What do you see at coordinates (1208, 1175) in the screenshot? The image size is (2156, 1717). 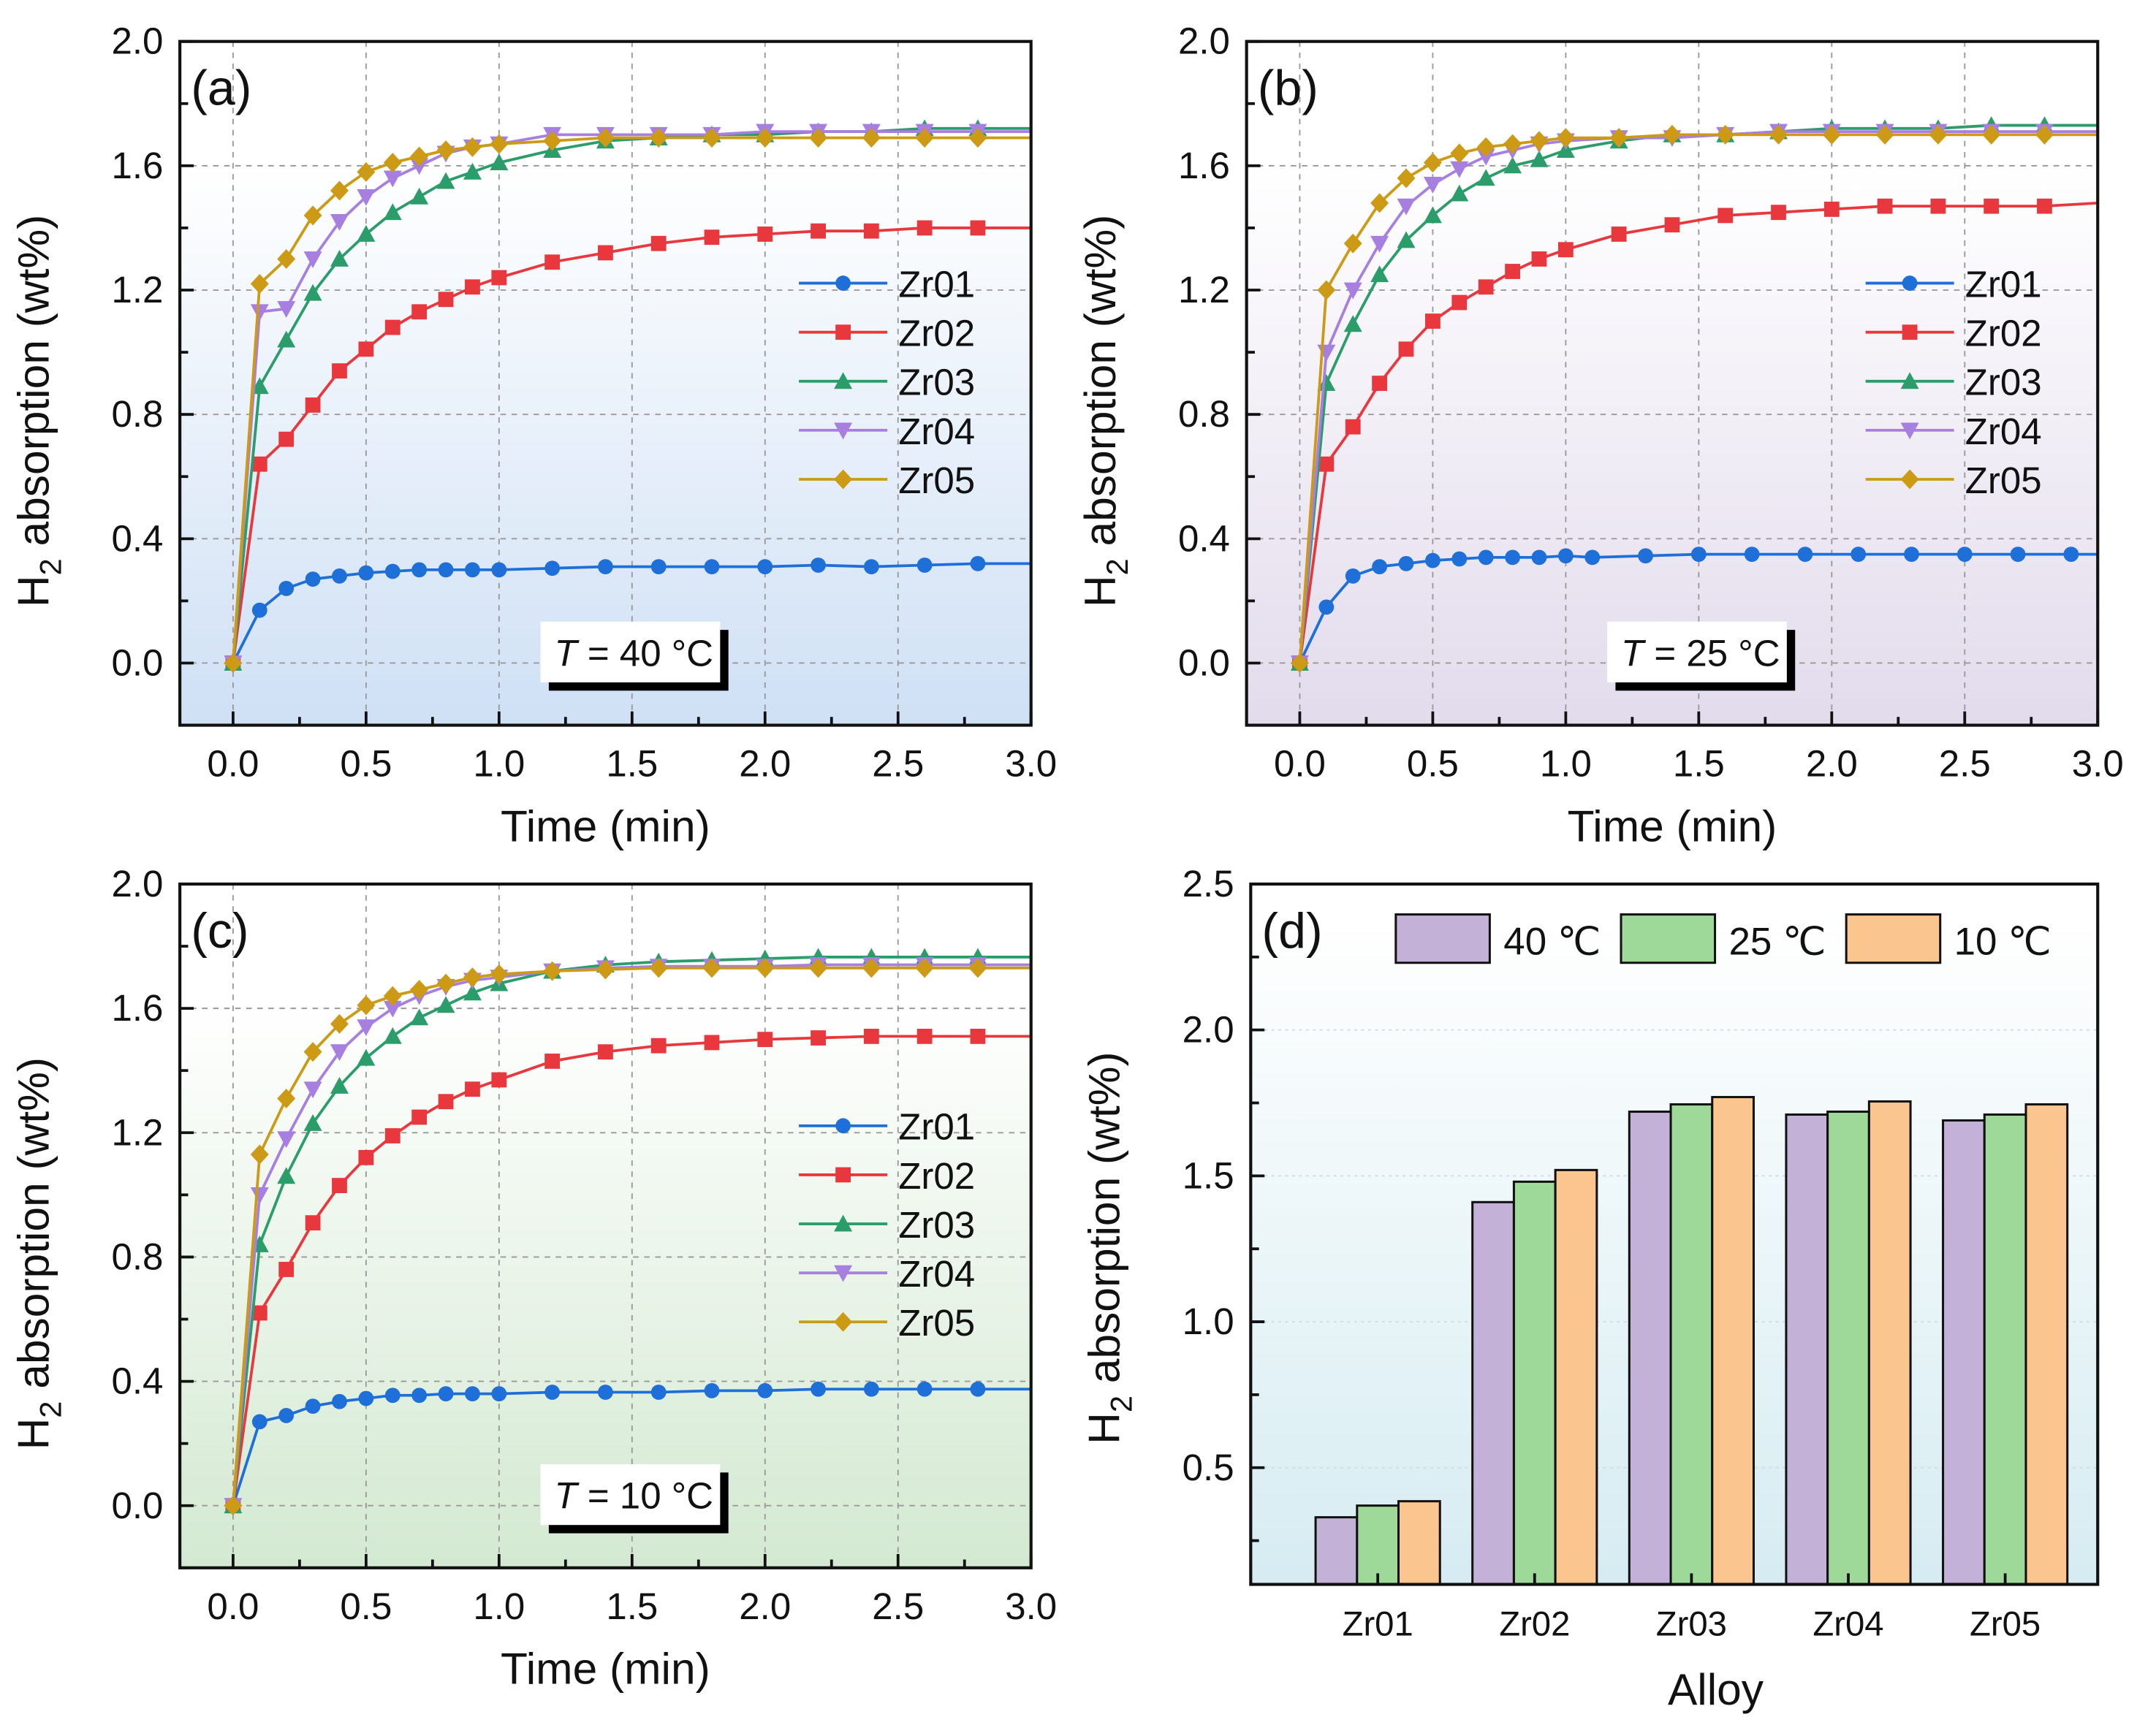 I see `y-tick-label: 1.5` at bounding box center [1208, 1175].